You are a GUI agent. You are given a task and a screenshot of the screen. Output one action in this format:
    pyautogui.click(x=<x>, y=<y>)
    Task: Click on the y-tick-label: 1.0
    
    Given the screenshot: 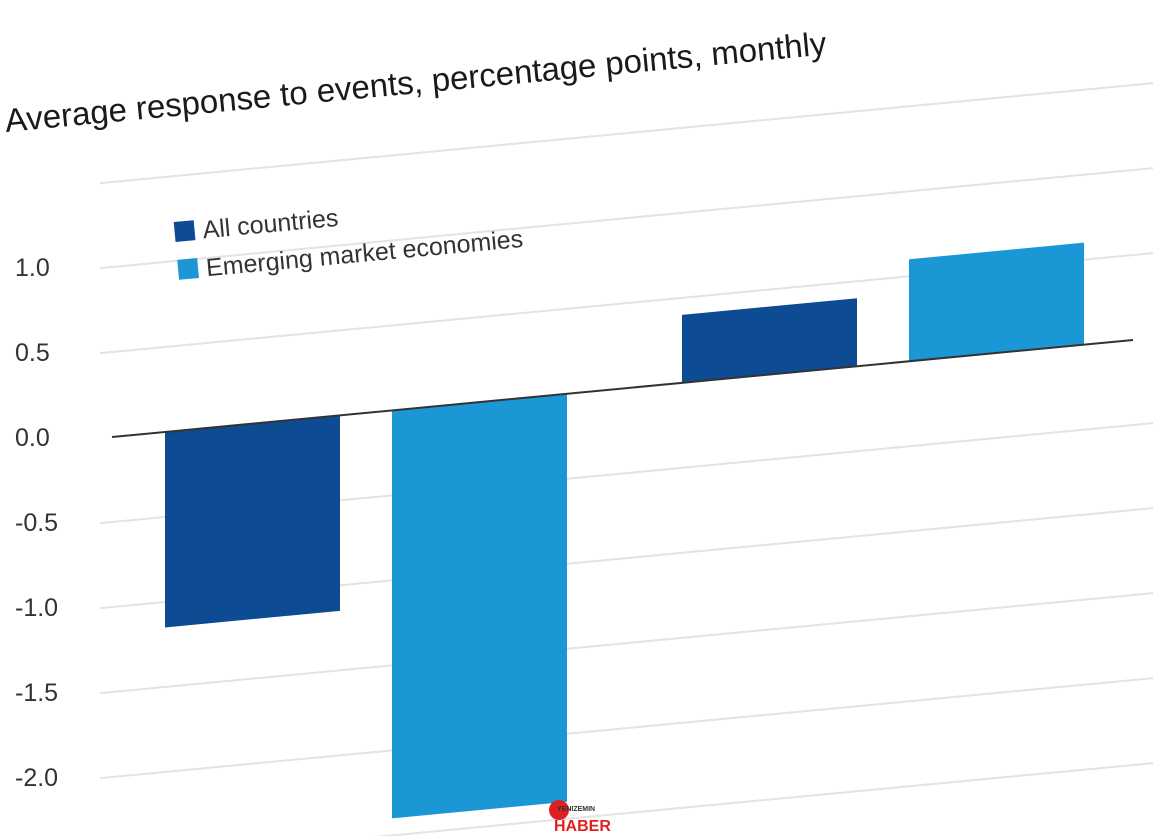 What is the action you would take?
    pyautogui.click(x=32, y=268)
    